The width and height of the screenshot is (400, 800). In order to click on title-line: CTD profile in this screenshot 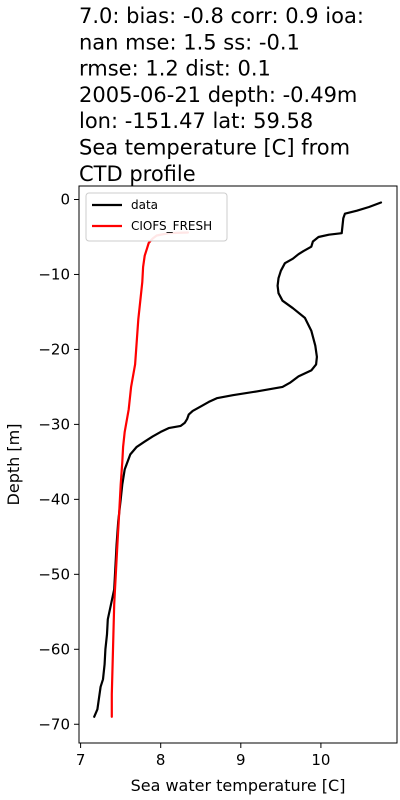, I will do `click(137, 174)`.